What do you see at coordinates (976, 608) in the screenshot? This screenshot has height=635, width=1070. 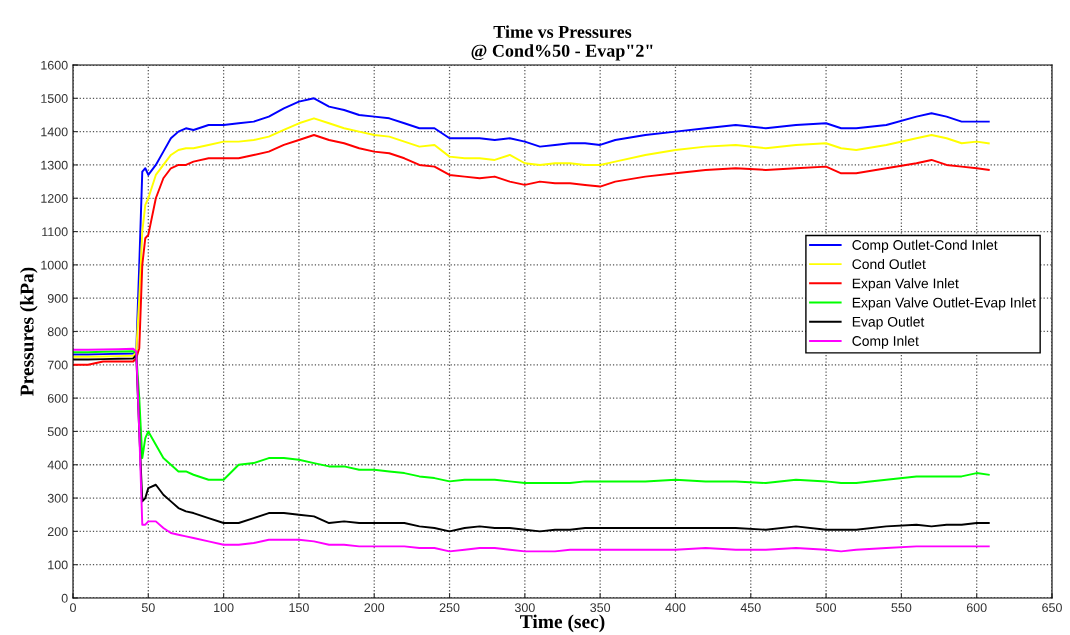 I see `x-tick-label: 600` at bounding box center [976, 608].